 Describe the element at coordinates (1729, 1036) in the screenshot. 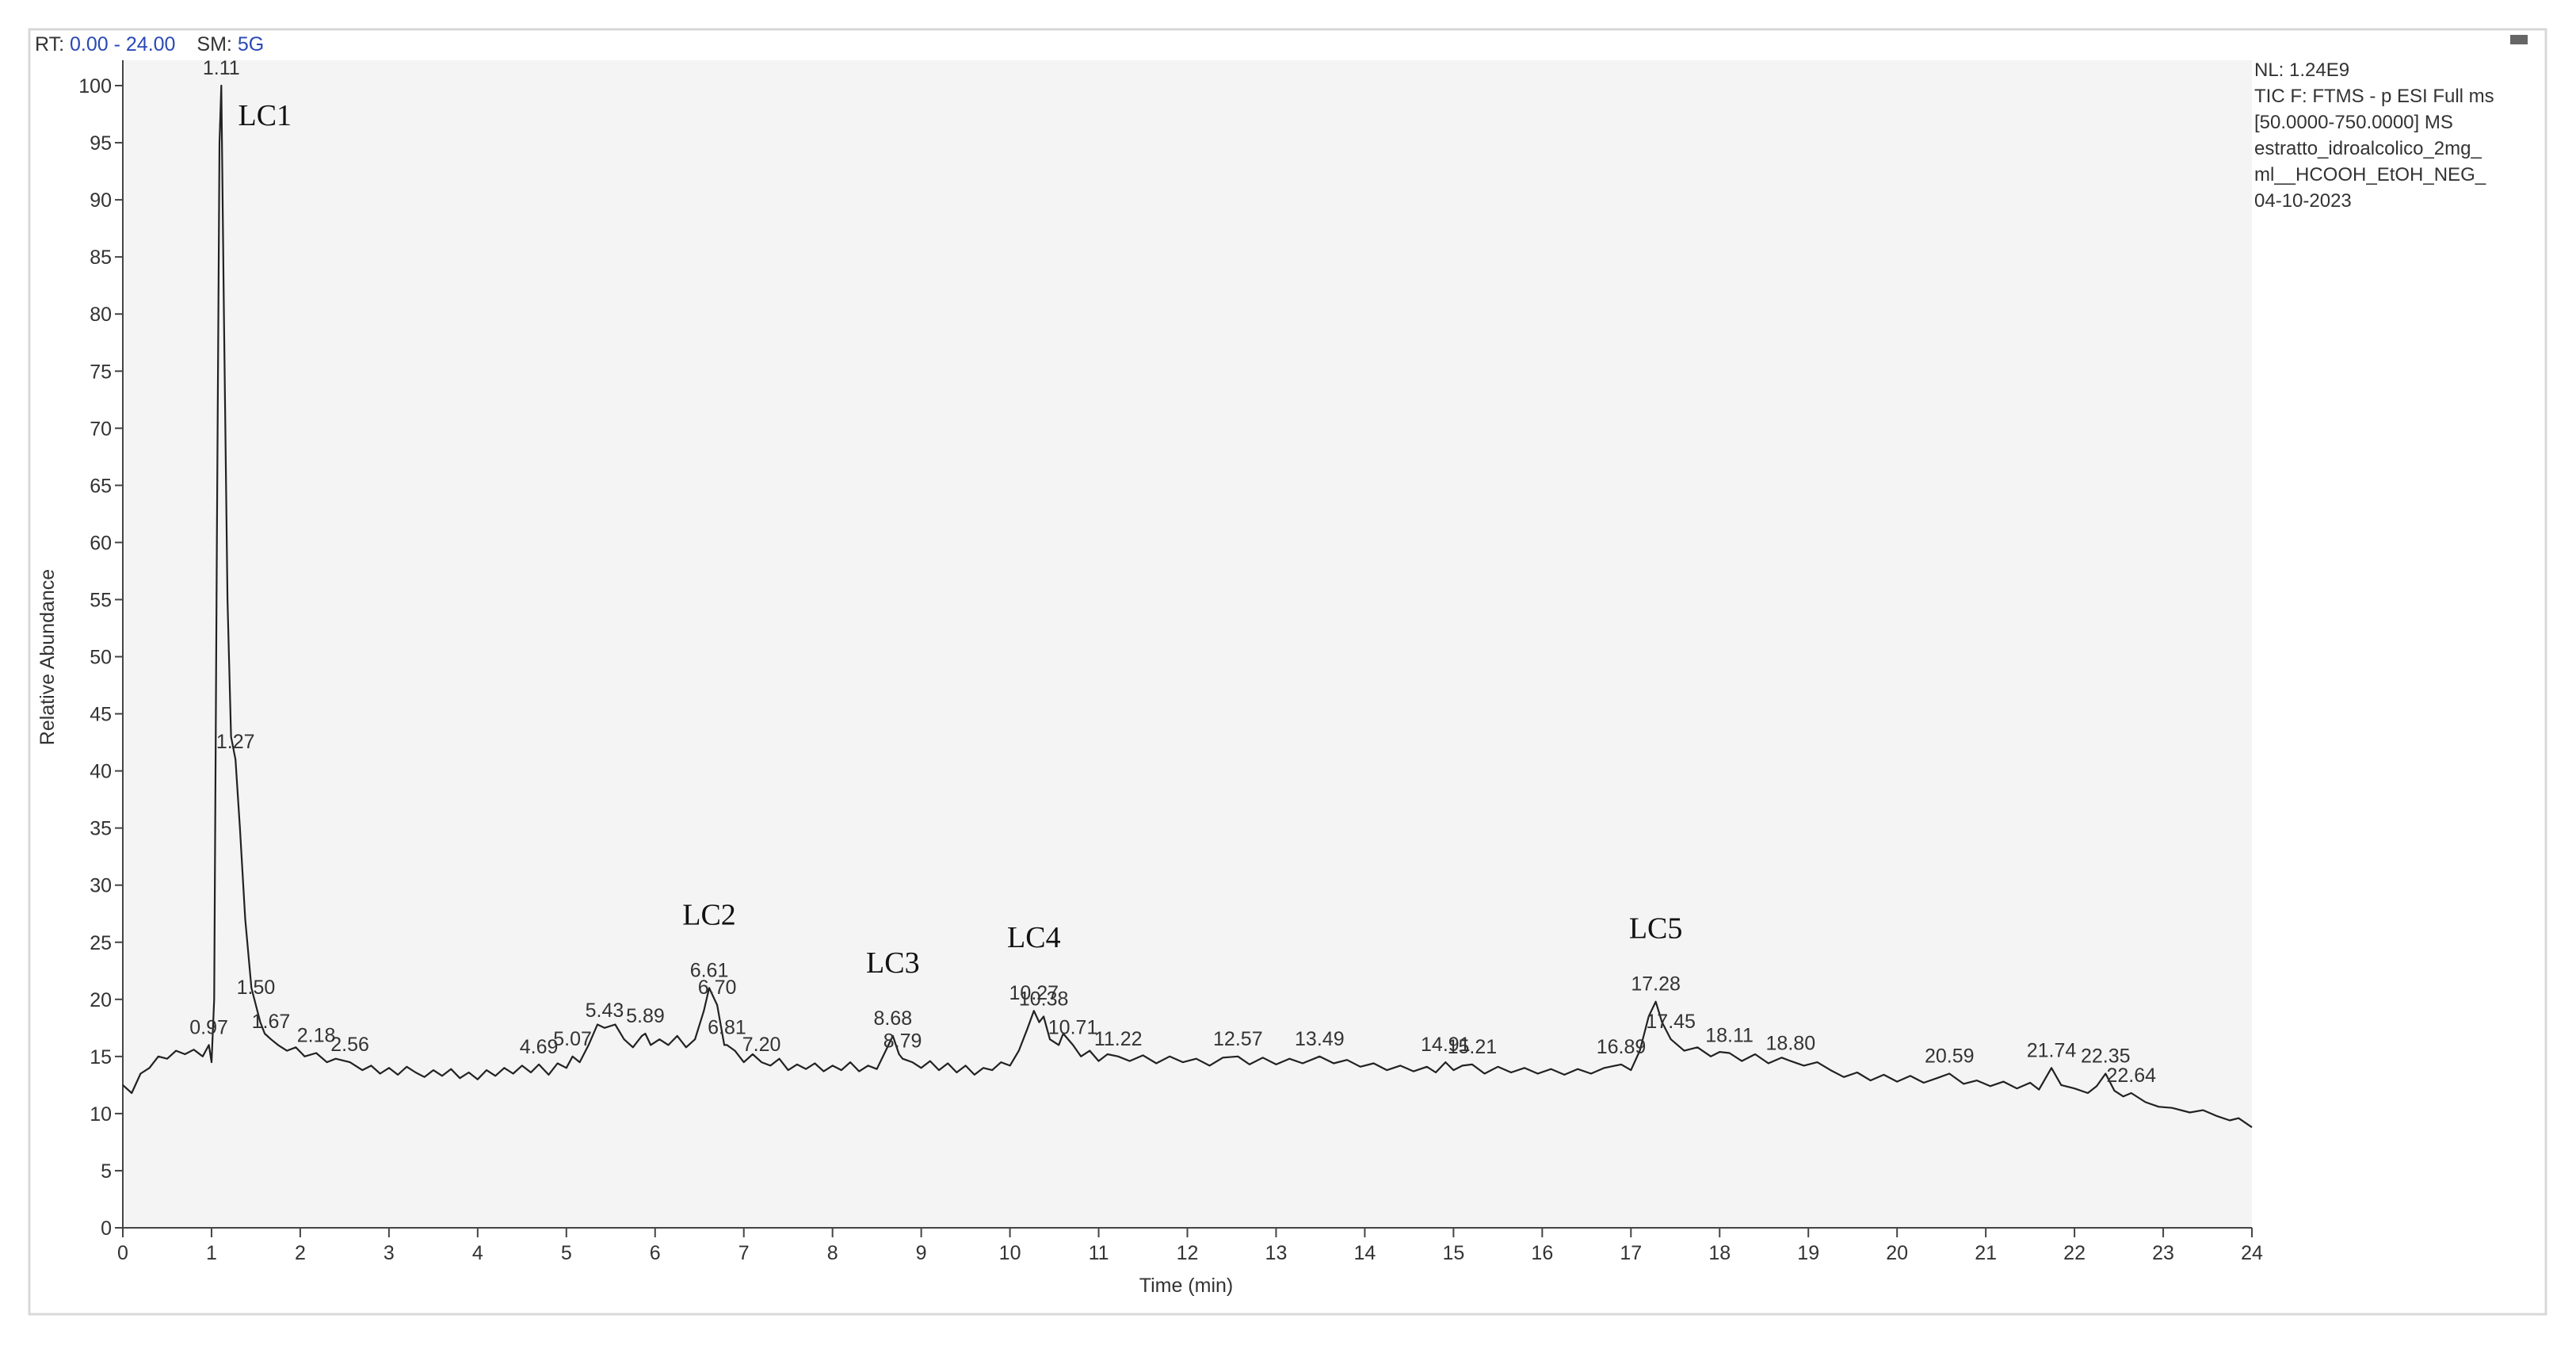

I see `peak-label: 18.11` at that location.